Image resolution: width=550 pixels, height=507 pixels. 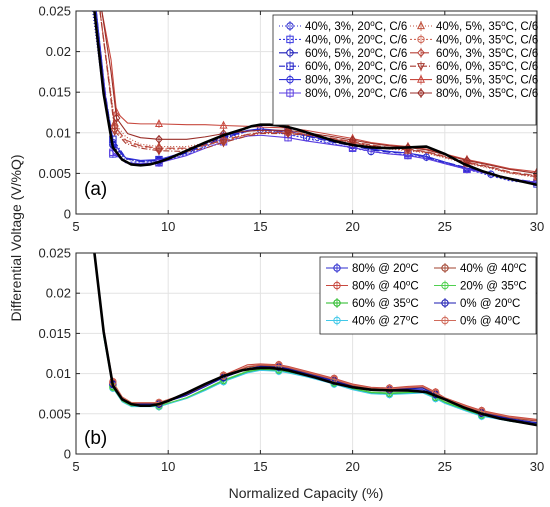 I want to click on legend-label: 60%, 3%, 35oC, C/6, so click(x=487, y=52).